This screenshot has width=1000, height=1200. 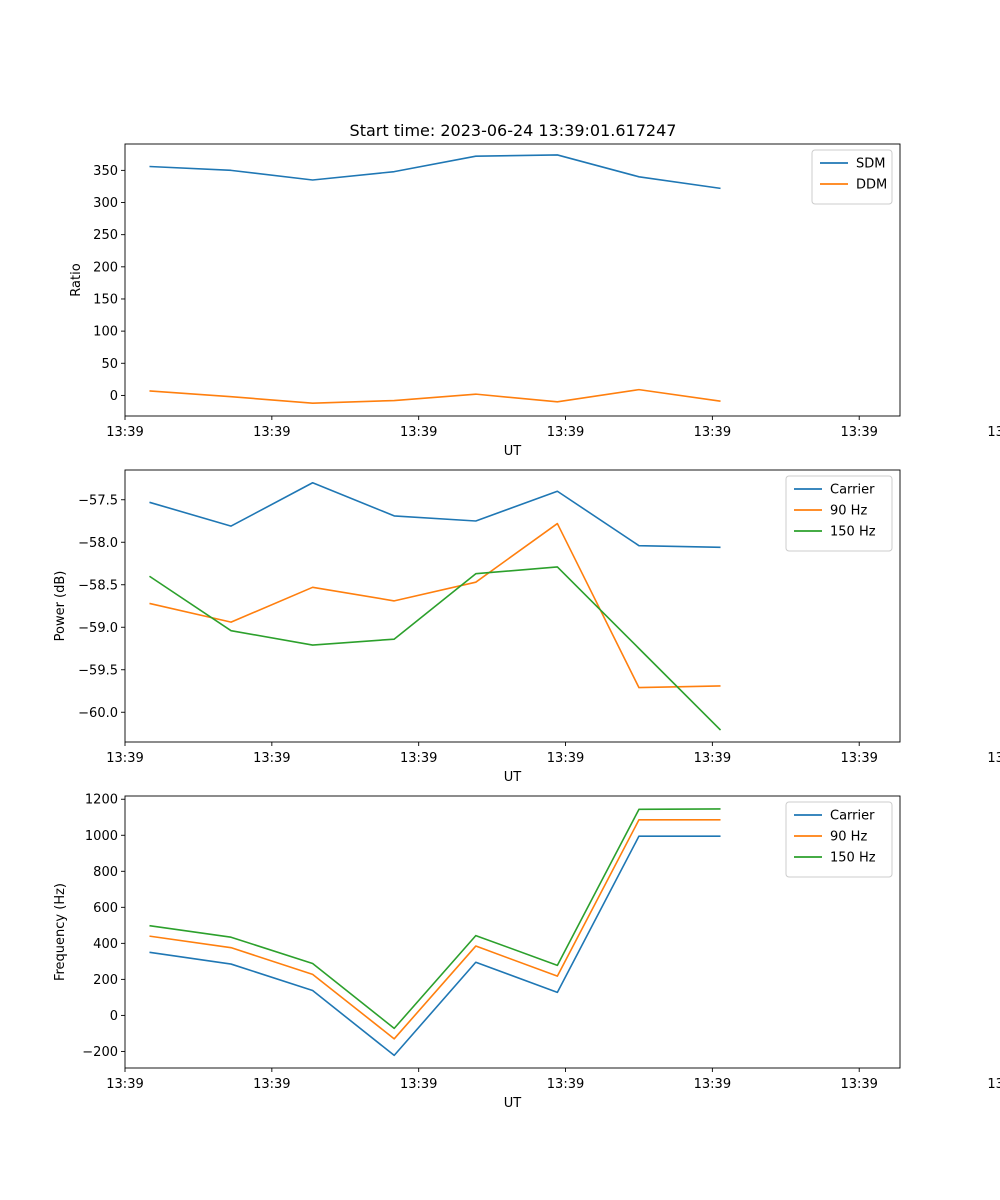 I want to click on legend-label: DDM, so click(x=871, y=185).